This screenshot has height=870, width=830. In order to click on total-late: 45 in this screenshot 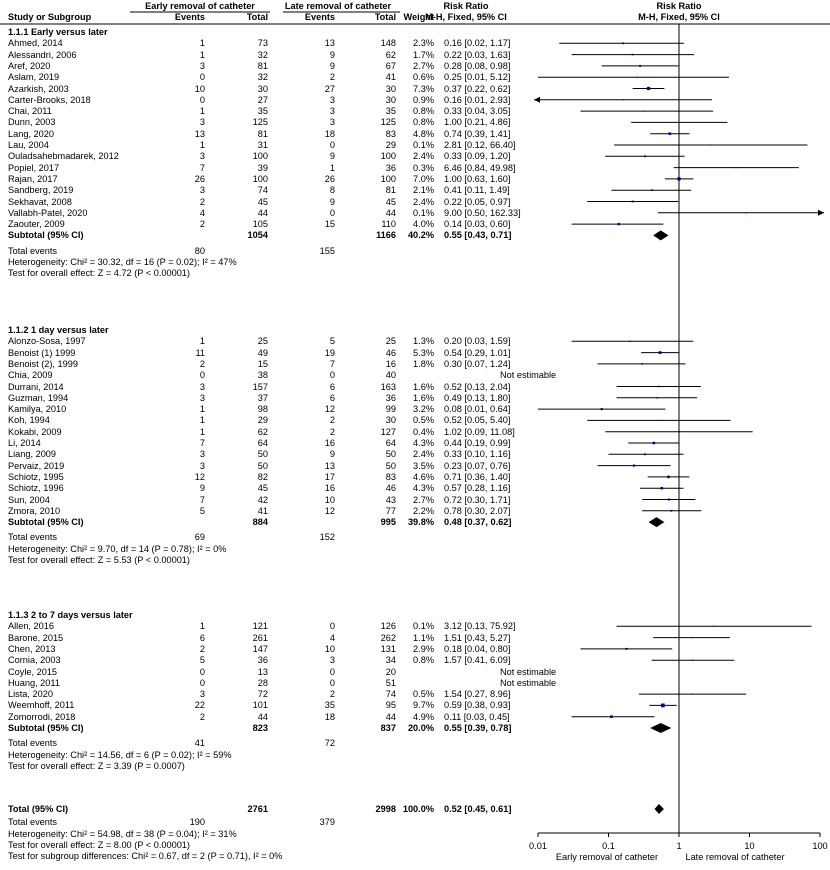, I will do `click(390, 201)`.